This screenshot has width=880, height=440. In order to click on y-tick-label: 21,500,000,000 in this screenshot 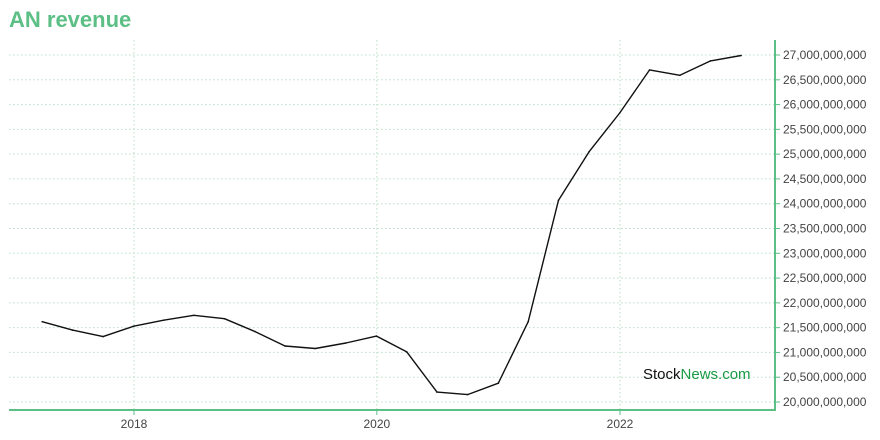, I will do `click(825, 328)`.